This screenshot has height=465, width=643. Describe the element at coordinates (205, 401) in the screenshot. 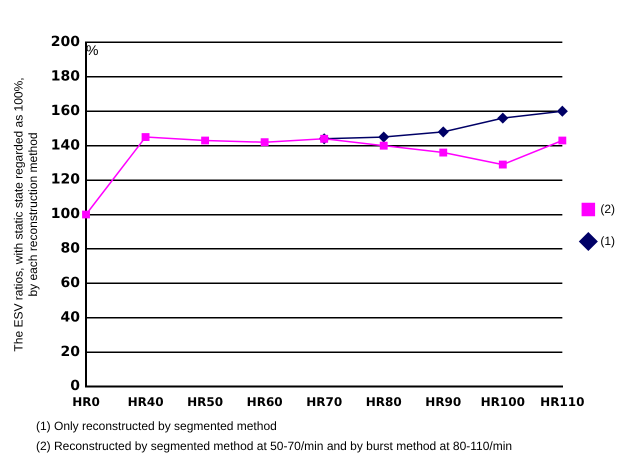

I see `x-tick-label: HR50` at that location.